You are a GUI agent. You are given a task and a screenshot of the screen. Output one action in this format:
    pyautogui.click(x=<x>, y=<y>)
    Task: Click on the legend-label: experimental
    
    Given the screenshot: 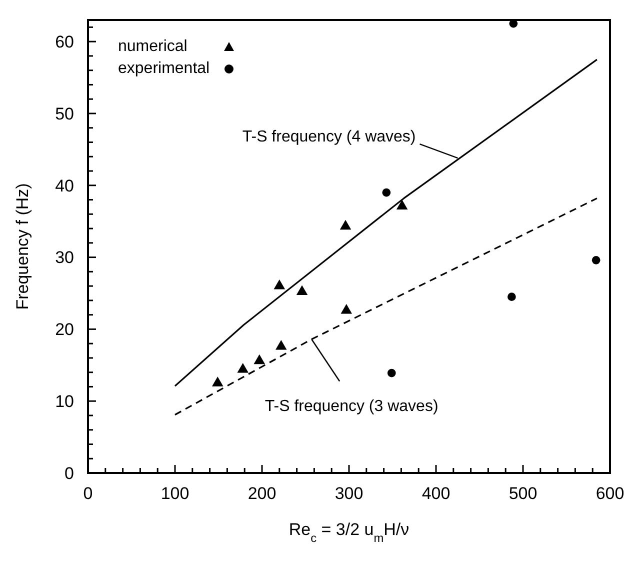 What is the action you would take?
    pyautogui.click(x=164, y=69)
    